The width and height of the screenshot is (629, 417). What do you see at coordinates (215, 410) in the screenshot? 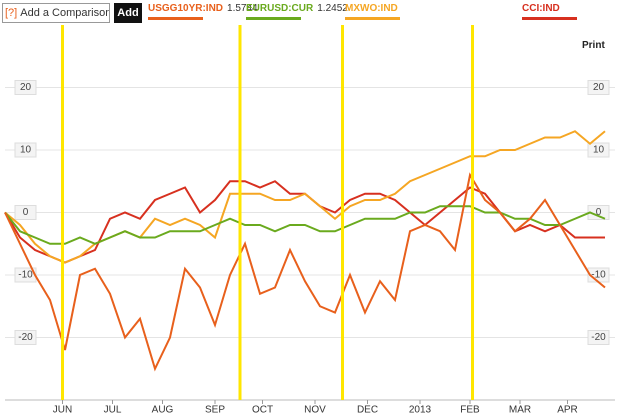
I see `x-tick-label: SEP` at bounding box center [215, 410].